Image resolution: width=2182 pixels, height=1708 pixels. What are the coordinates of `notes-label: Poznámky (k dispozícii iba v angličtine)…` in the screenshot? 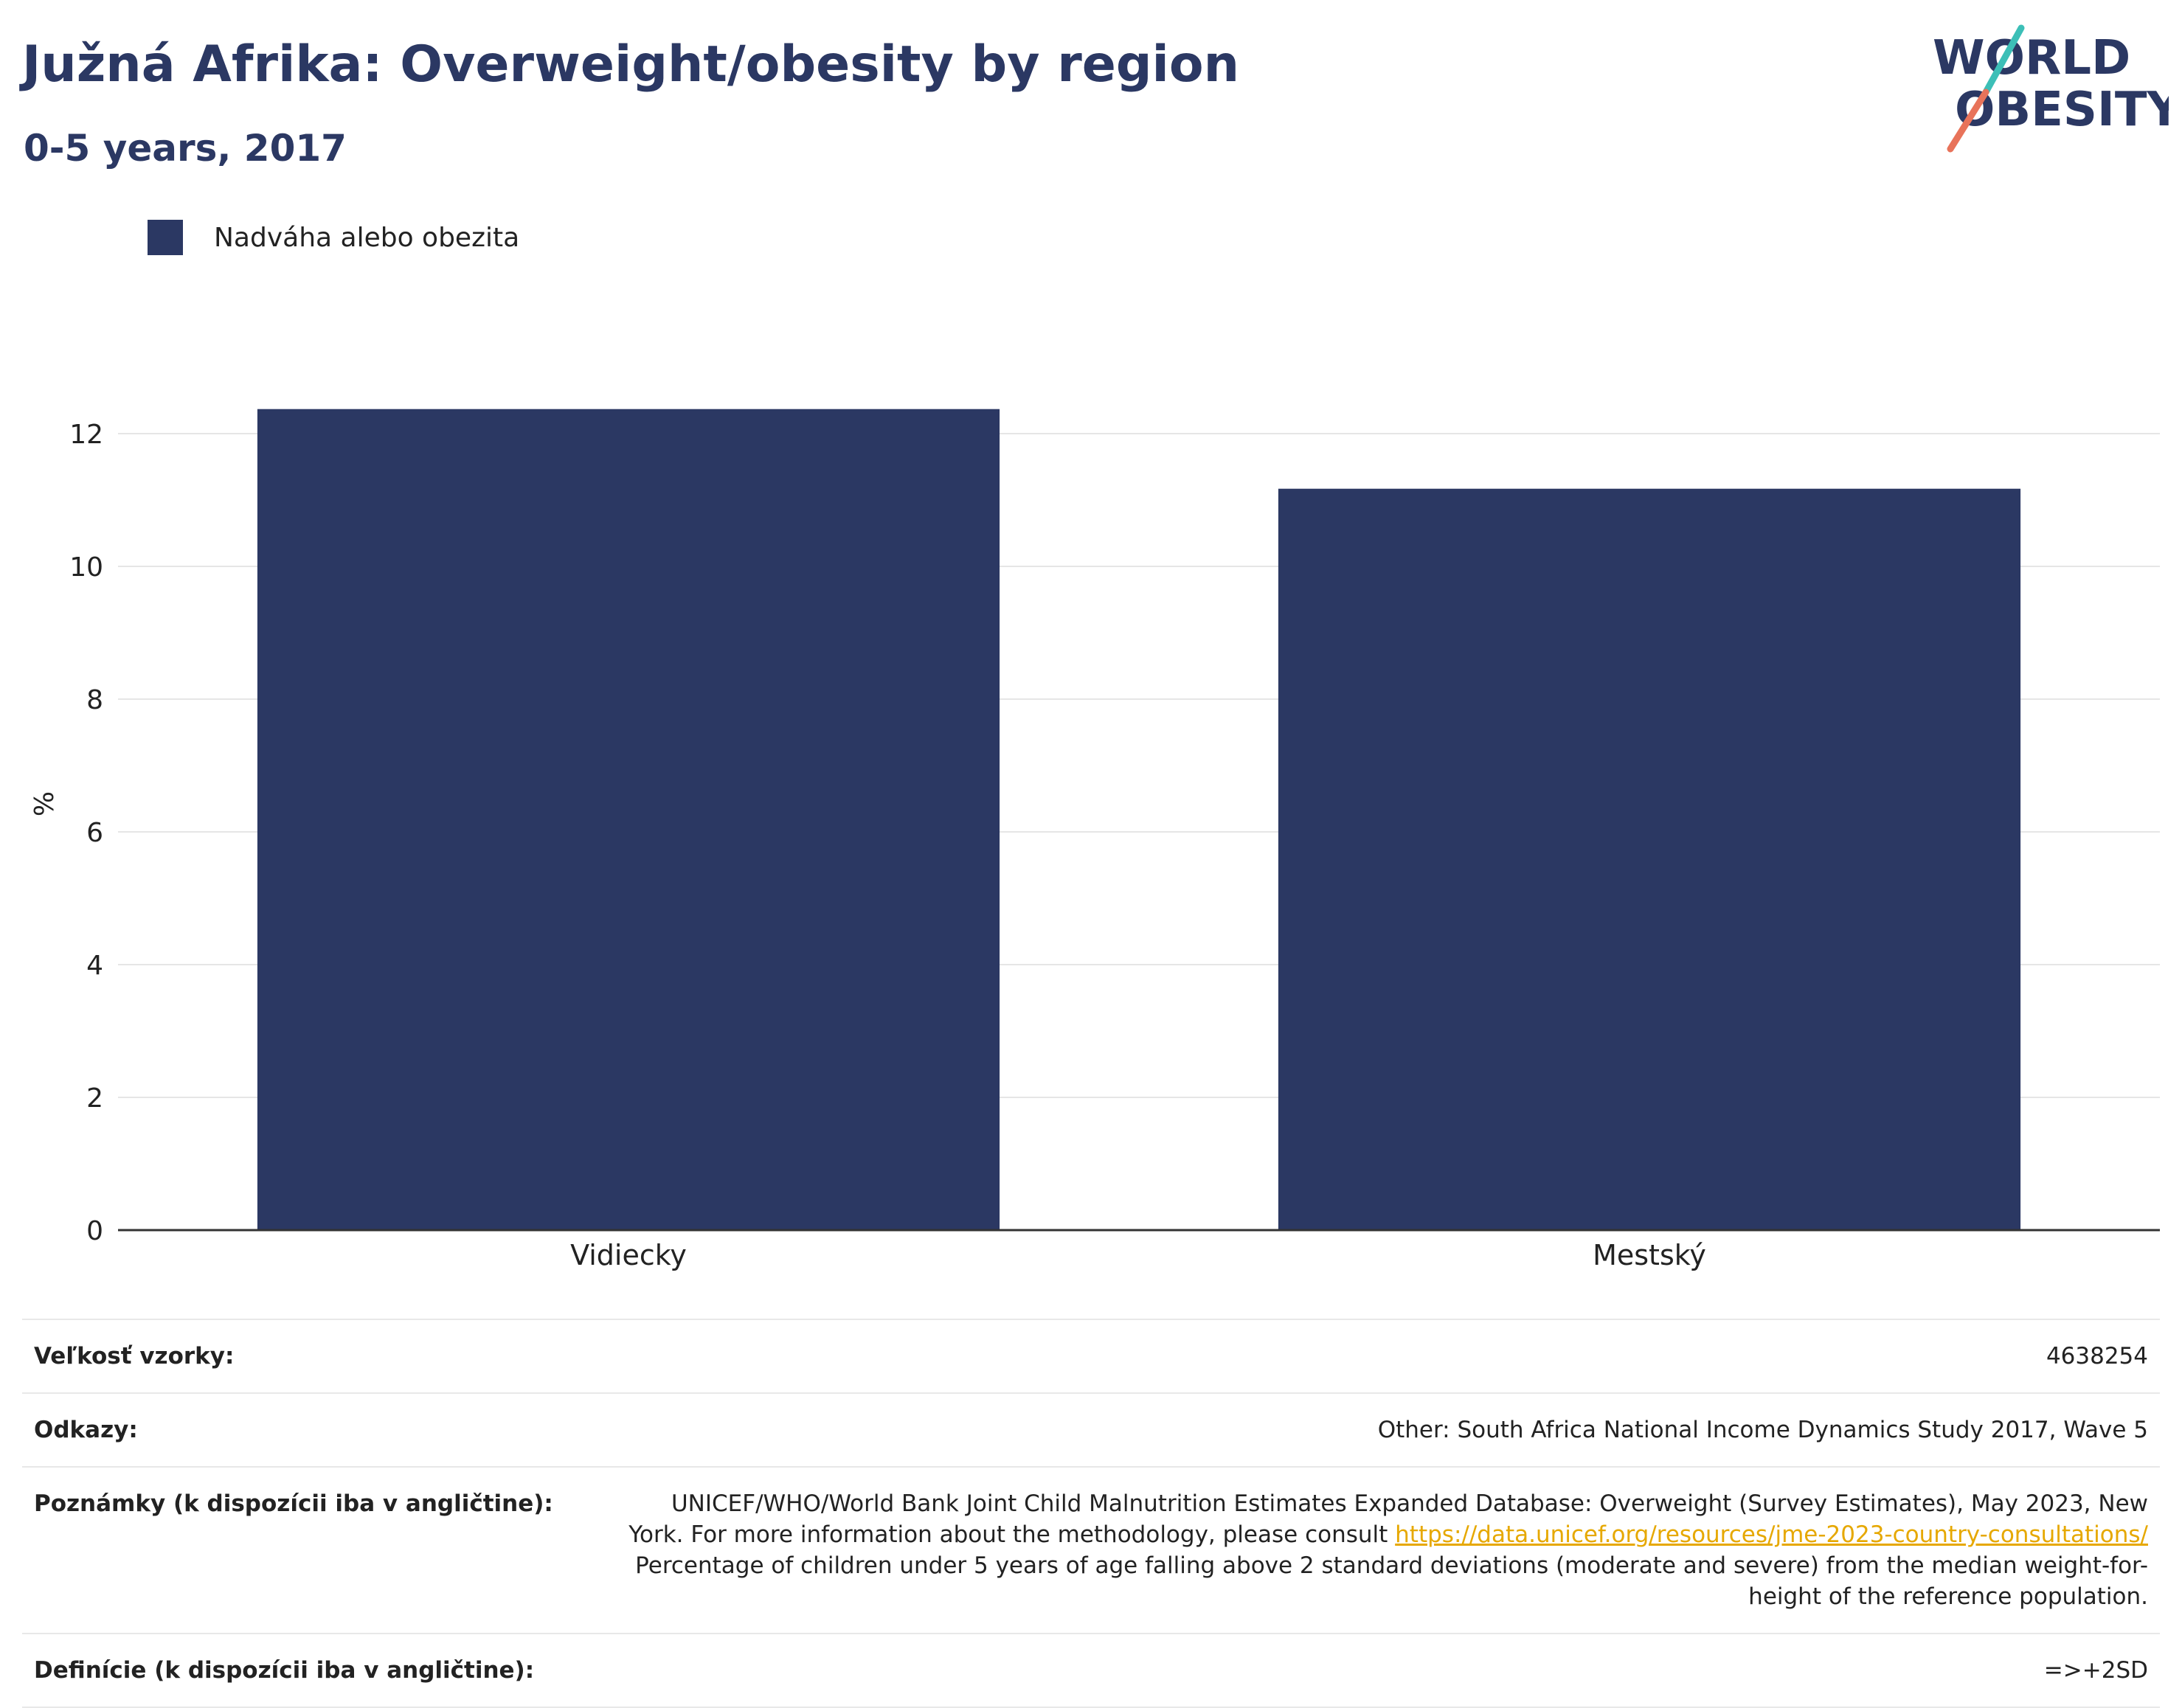 It's located at (293, 1503).